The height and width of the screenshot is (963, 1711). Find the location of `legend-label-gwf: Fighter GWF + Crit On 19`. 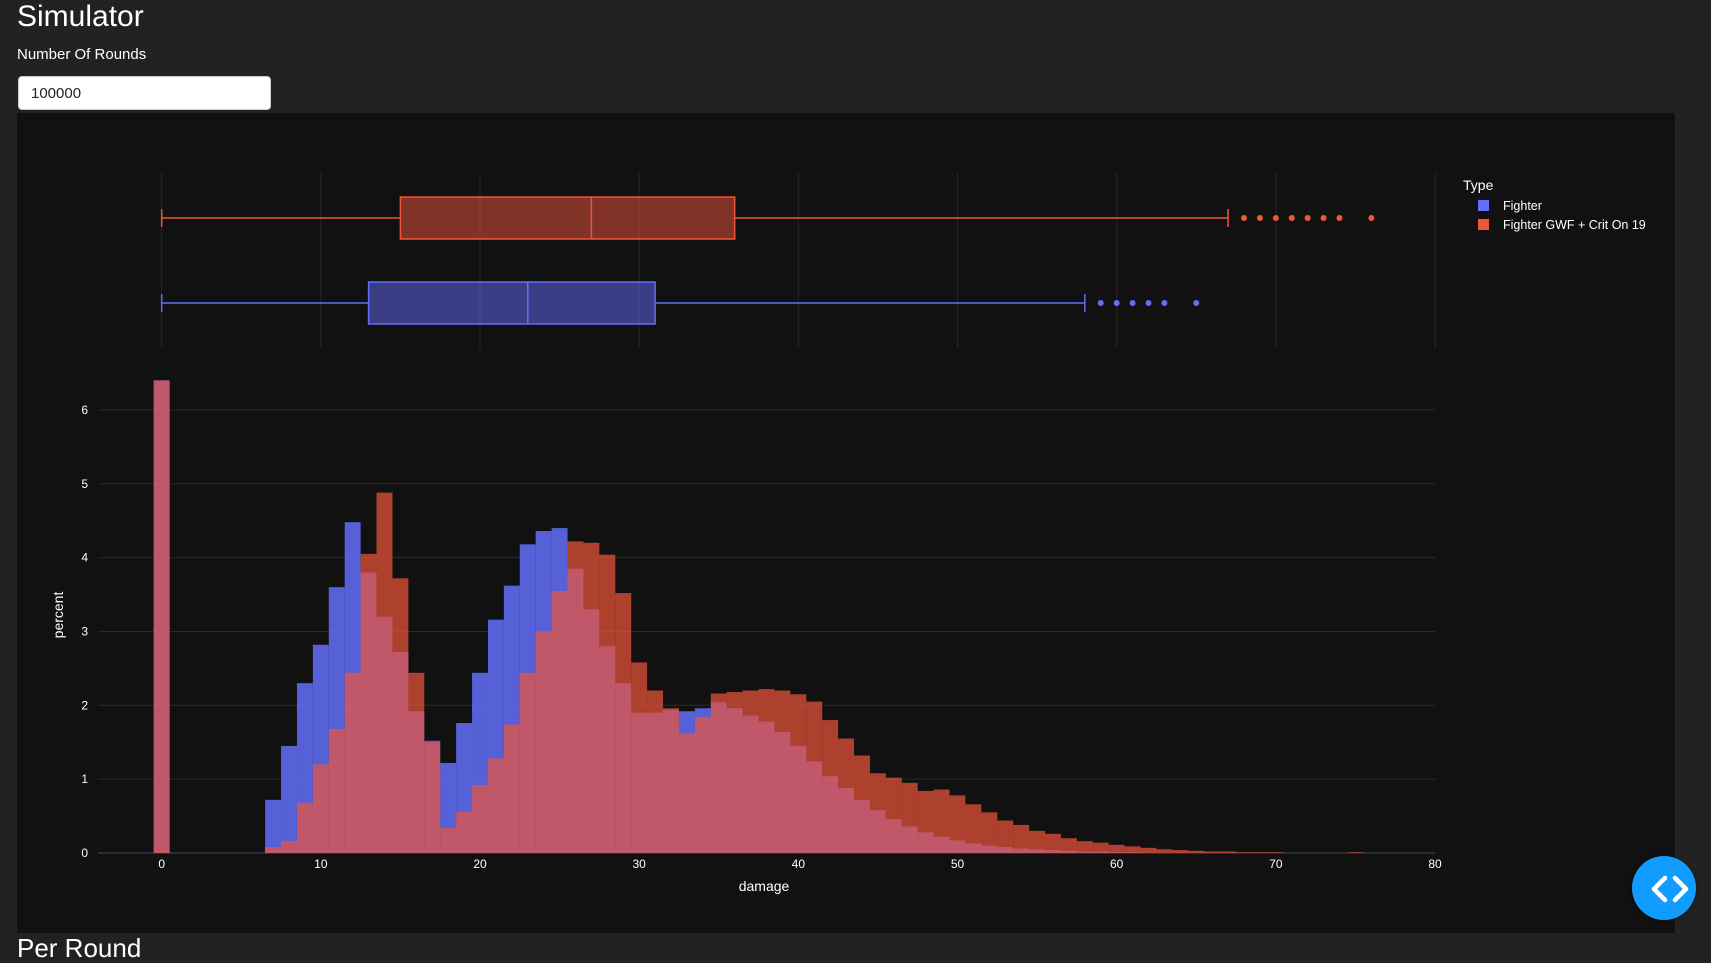

legend-label-gwf: Fighter GWF + Crit On 19 is located at coordinates (1574, 225).